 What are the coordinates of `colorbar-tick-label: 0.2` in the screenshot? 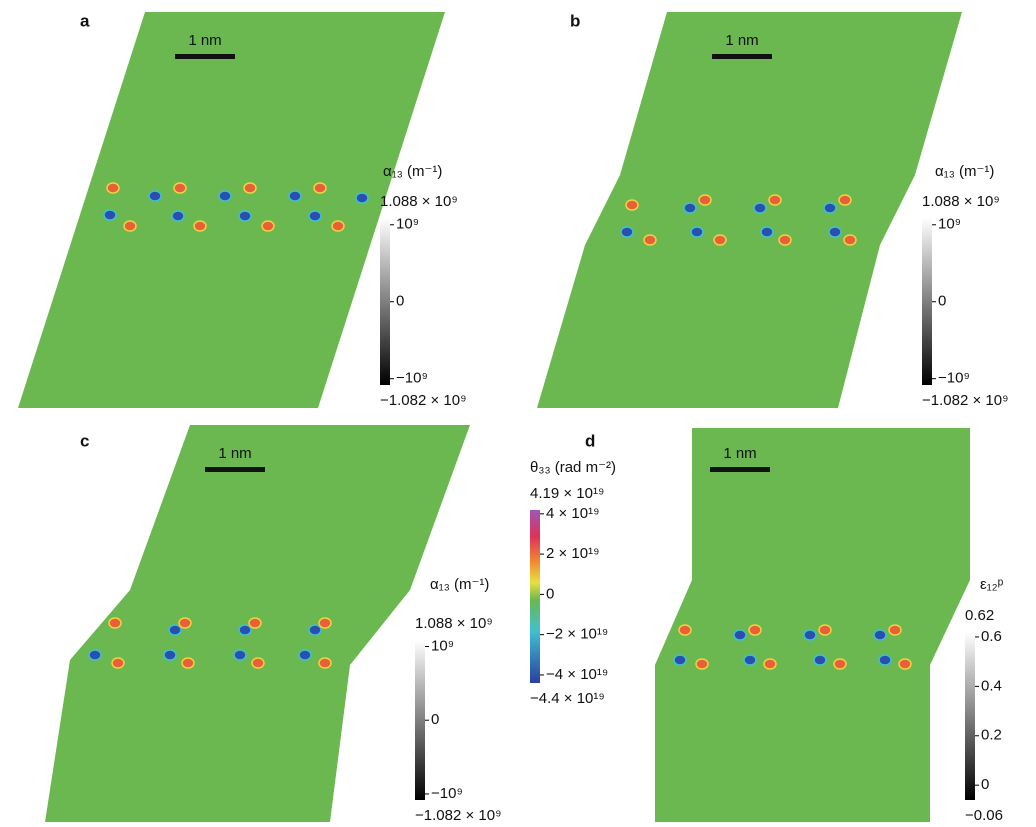 It's located at (991, 735).